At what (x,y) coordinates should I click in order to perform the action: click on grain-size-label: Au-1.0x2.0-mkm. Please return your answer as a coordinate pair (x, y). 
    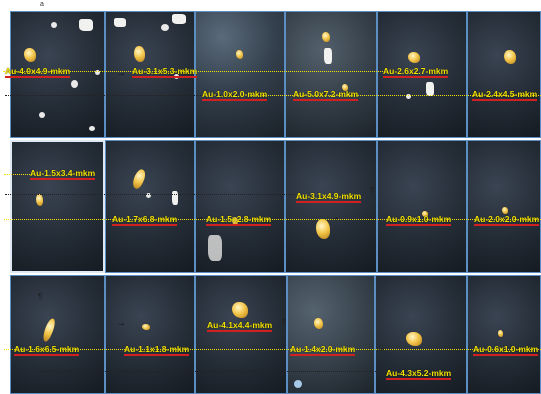
    Looking at the image, I should click on (235, 95).